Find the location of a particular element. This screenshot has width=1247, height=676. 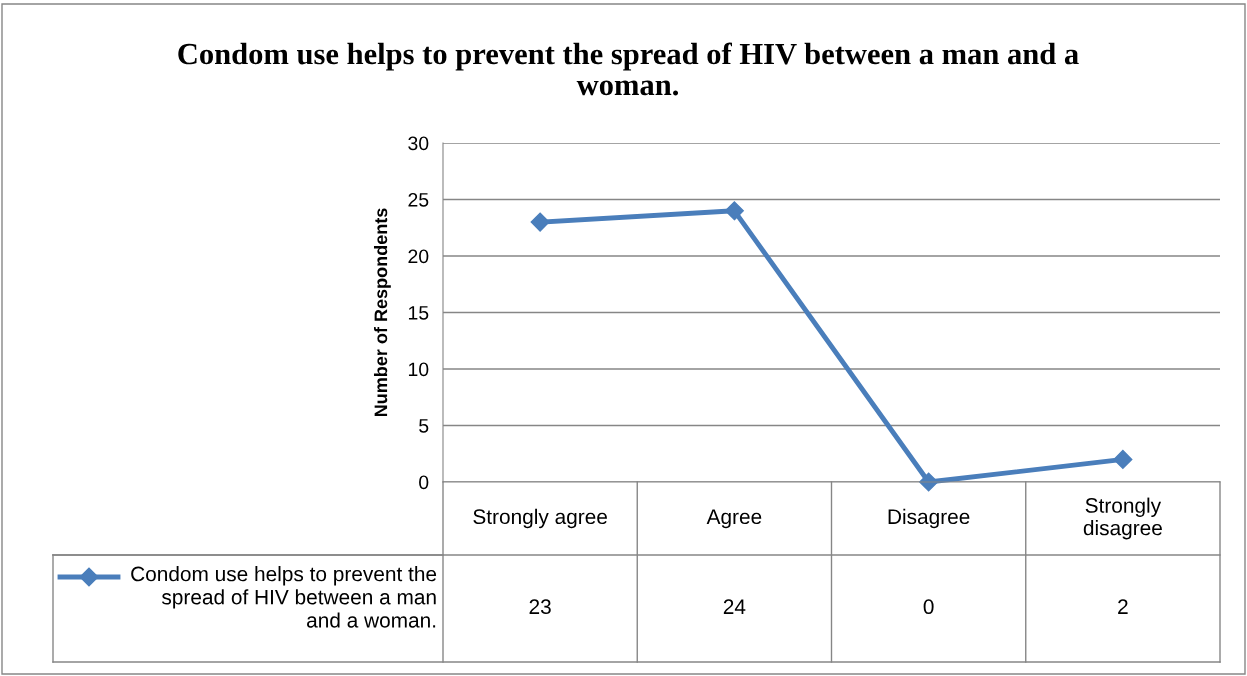

y-tick-label: 10 is located at coordinates (418, 369).